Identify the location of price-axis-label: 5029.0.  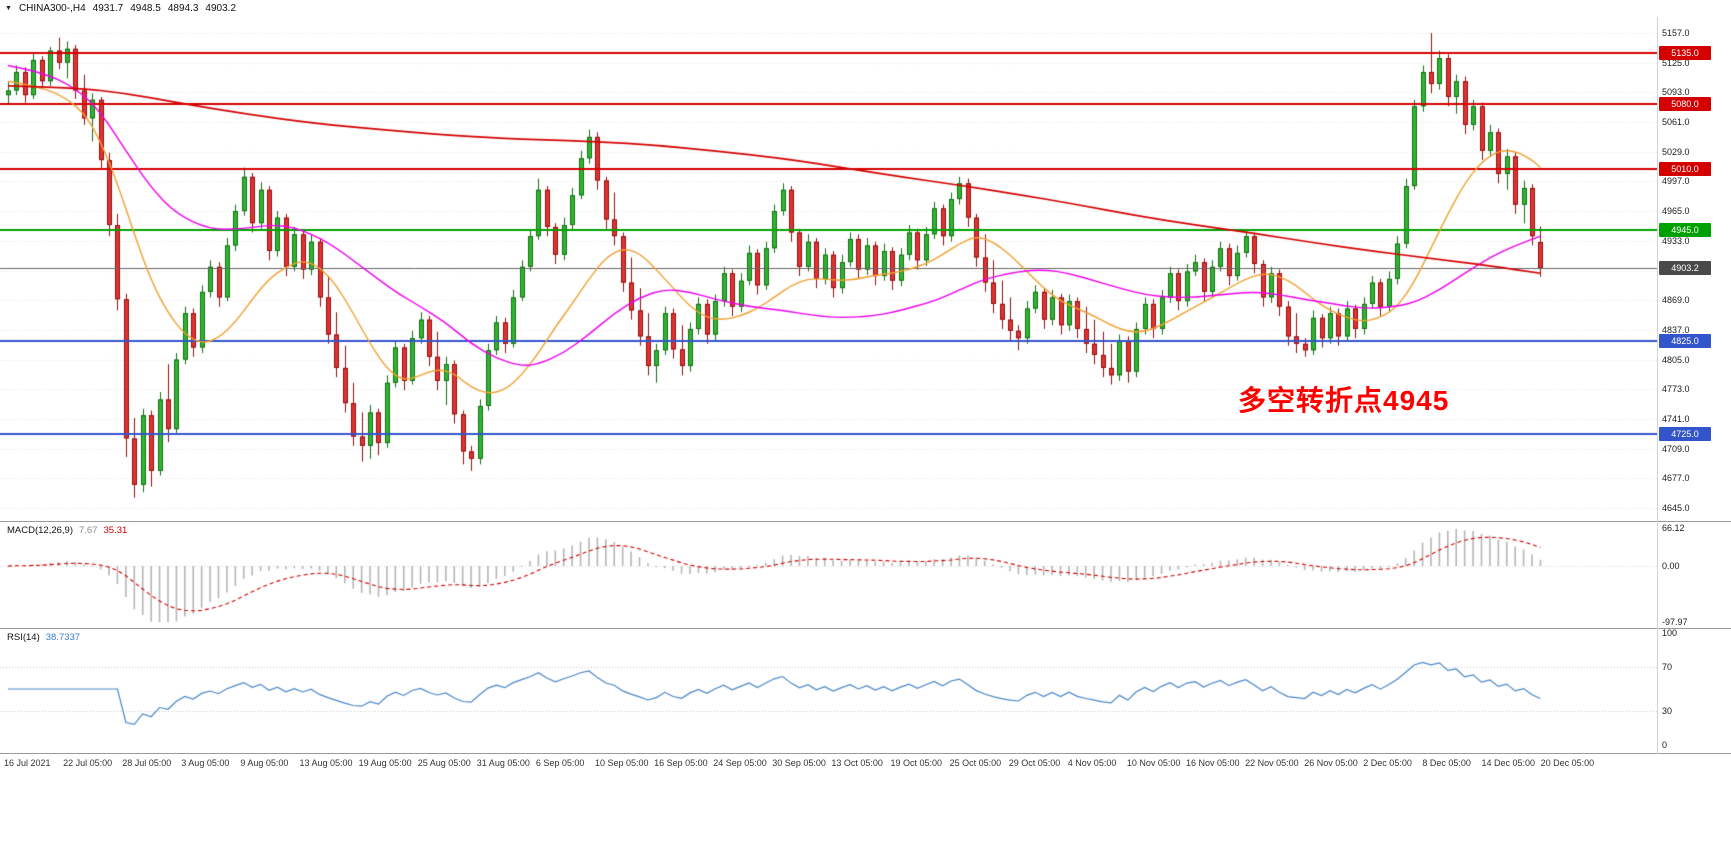
(1676, 151).